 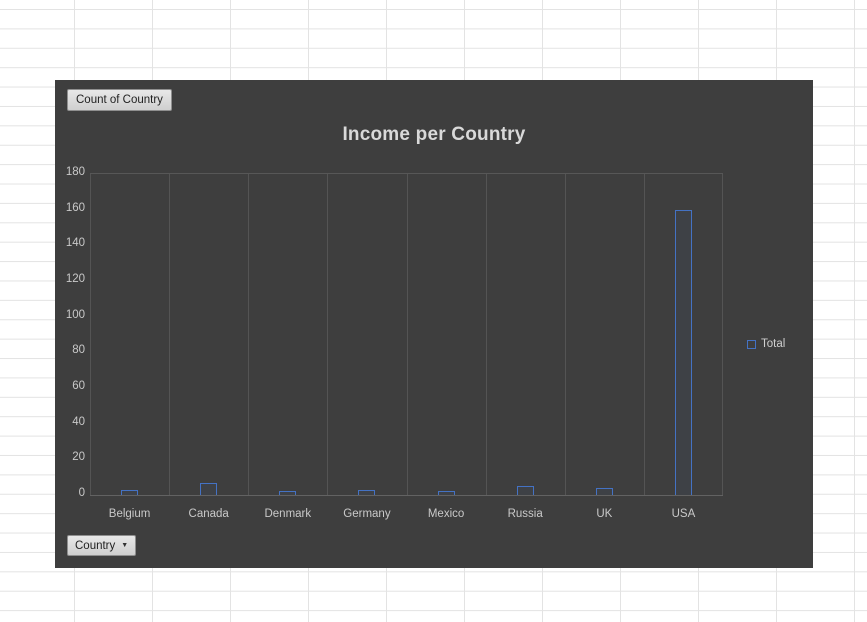 I want to click on x-axis-label: Germany, so click(x=367, y=514).